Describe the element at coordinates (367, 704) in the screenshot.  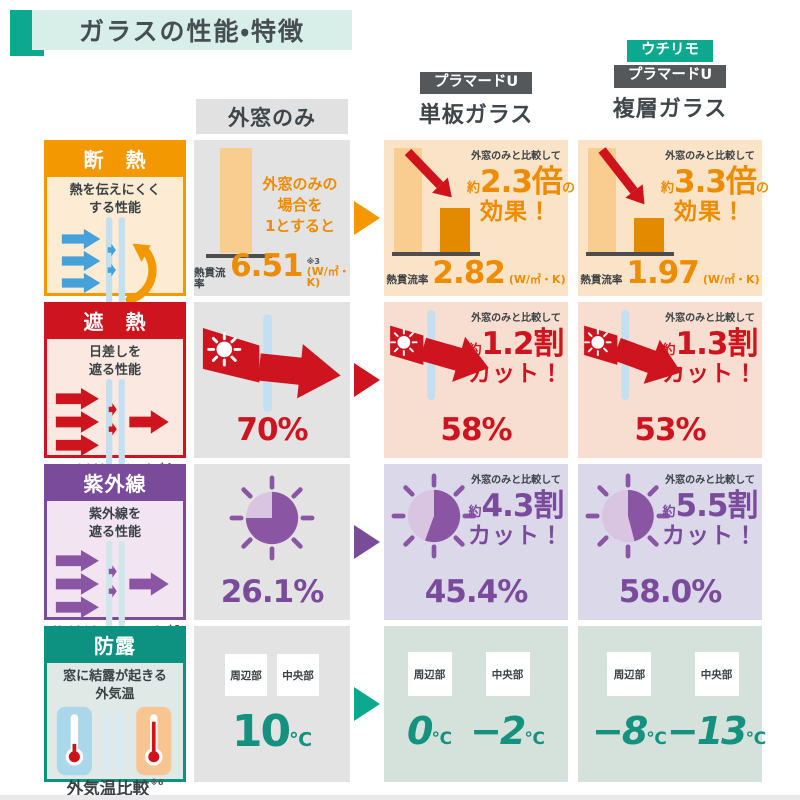
I see `flow-arrow-zone-dew` at that location.